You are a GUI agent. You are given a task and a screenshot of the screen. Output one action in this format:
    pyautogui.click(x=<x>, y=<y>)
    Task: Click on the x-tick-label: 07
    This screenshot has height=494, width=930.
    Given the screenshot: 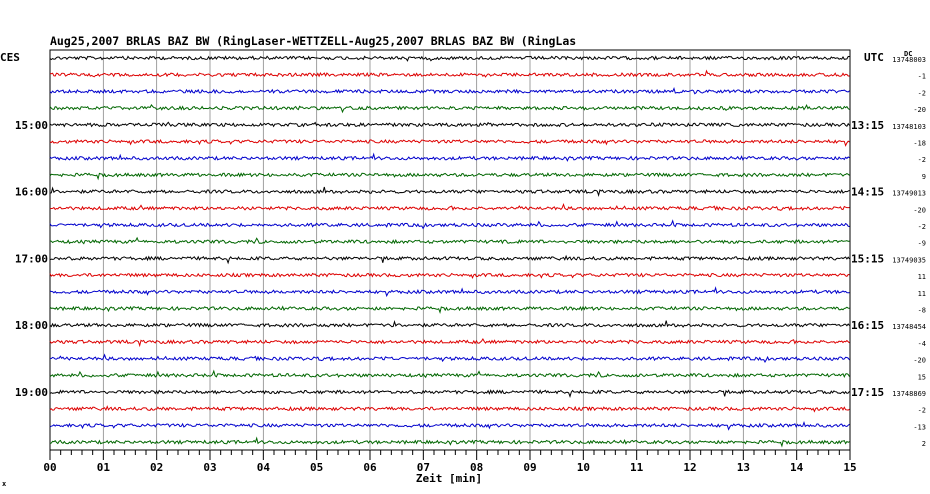 What is the action you would take?
    pyautogui.click(x=423, y=467)
    